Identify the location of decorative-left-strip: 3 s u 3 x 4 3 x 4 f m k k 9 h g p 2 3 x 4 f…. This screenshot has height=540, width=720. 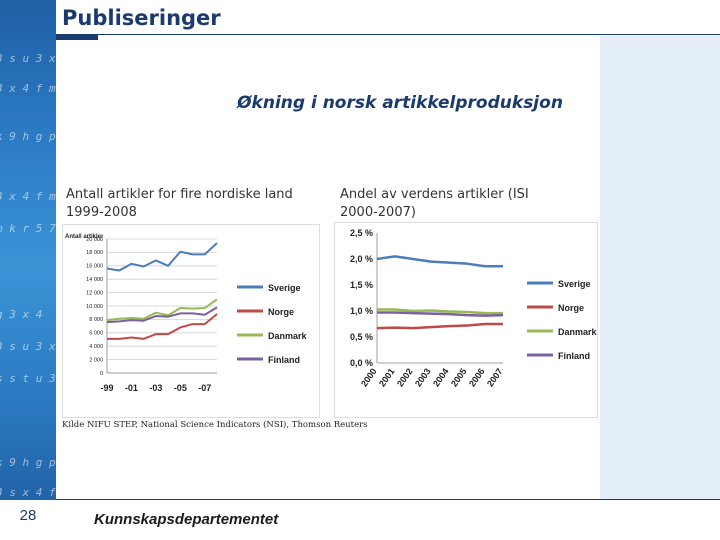
(28, 270).